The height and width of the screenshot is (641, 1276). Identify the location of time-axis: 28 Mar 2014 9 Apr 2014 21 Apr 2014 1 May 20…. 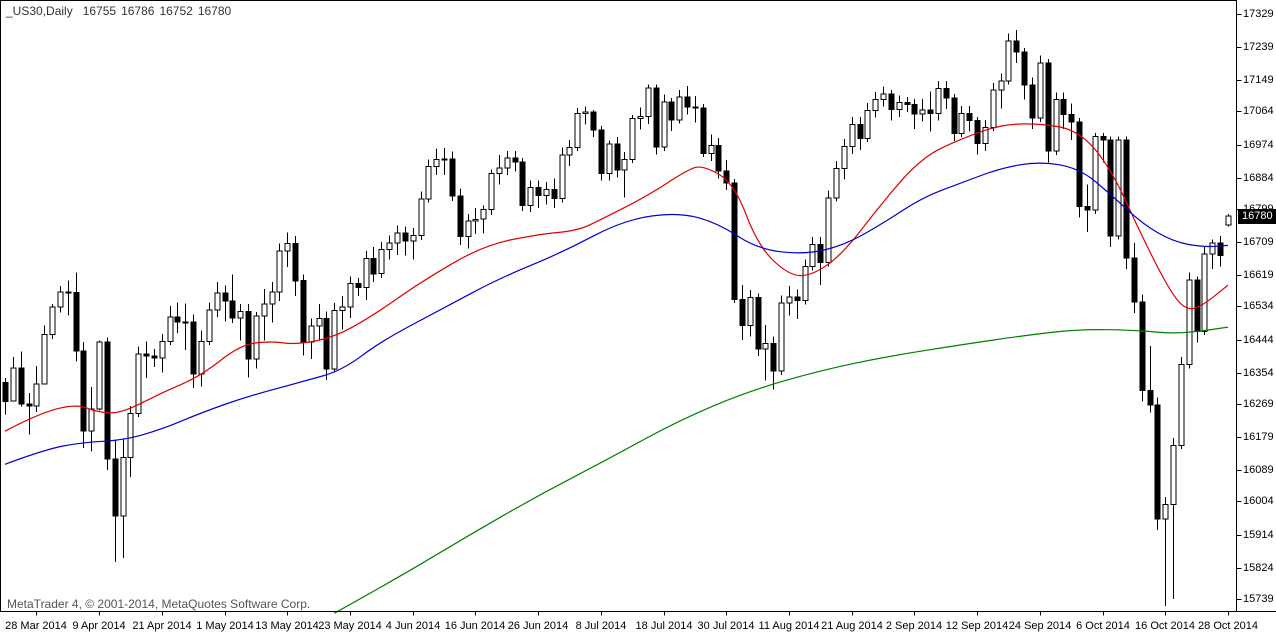
(638, 626).